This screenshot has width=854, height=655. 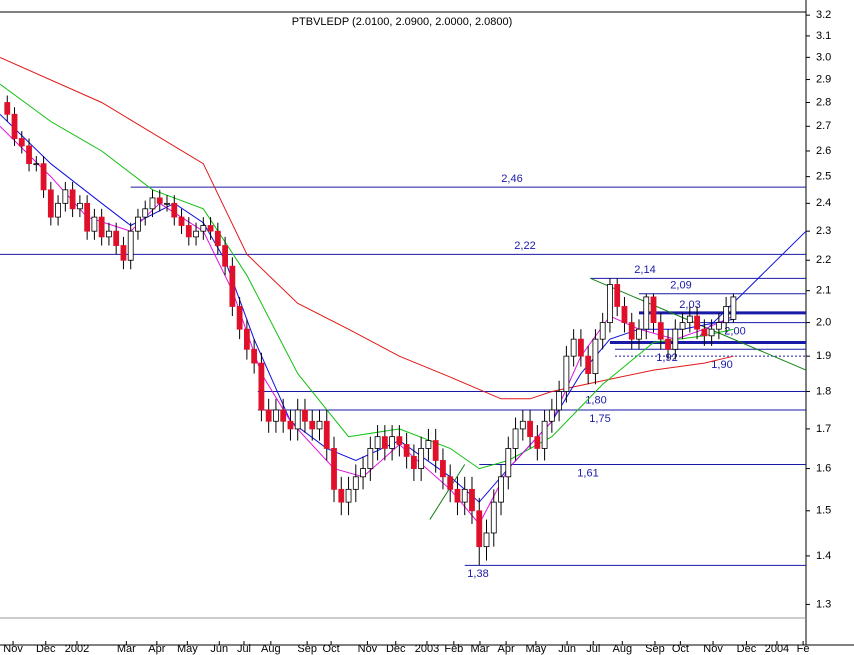 What do you see at coordinates (595, 400) in the screenshot?
I see `level-label: 1,80` at bounding box center [595, 400].